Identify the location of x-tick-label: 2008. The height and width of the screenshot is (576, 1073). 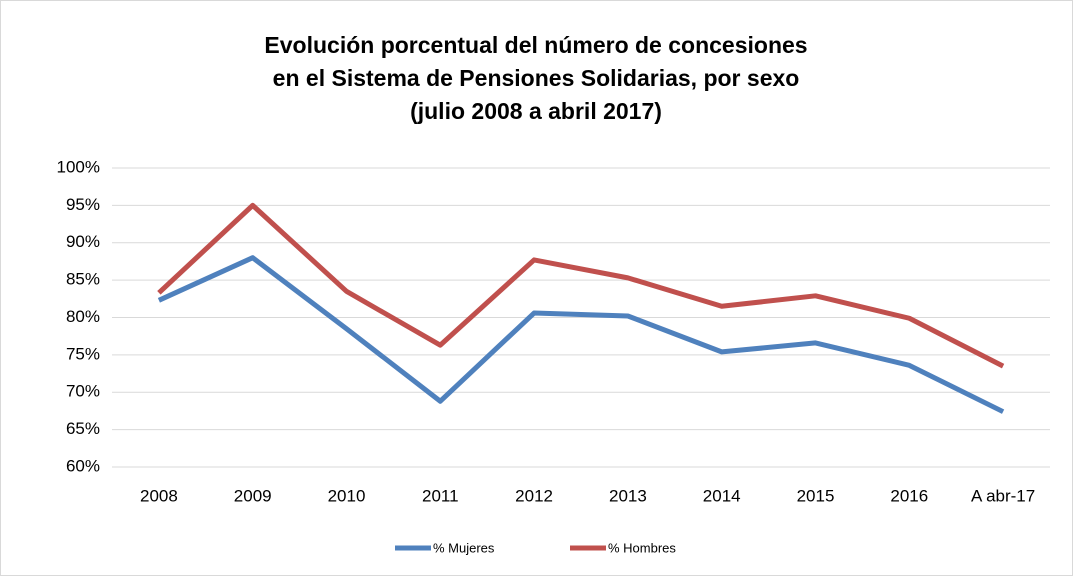
(159, 495).